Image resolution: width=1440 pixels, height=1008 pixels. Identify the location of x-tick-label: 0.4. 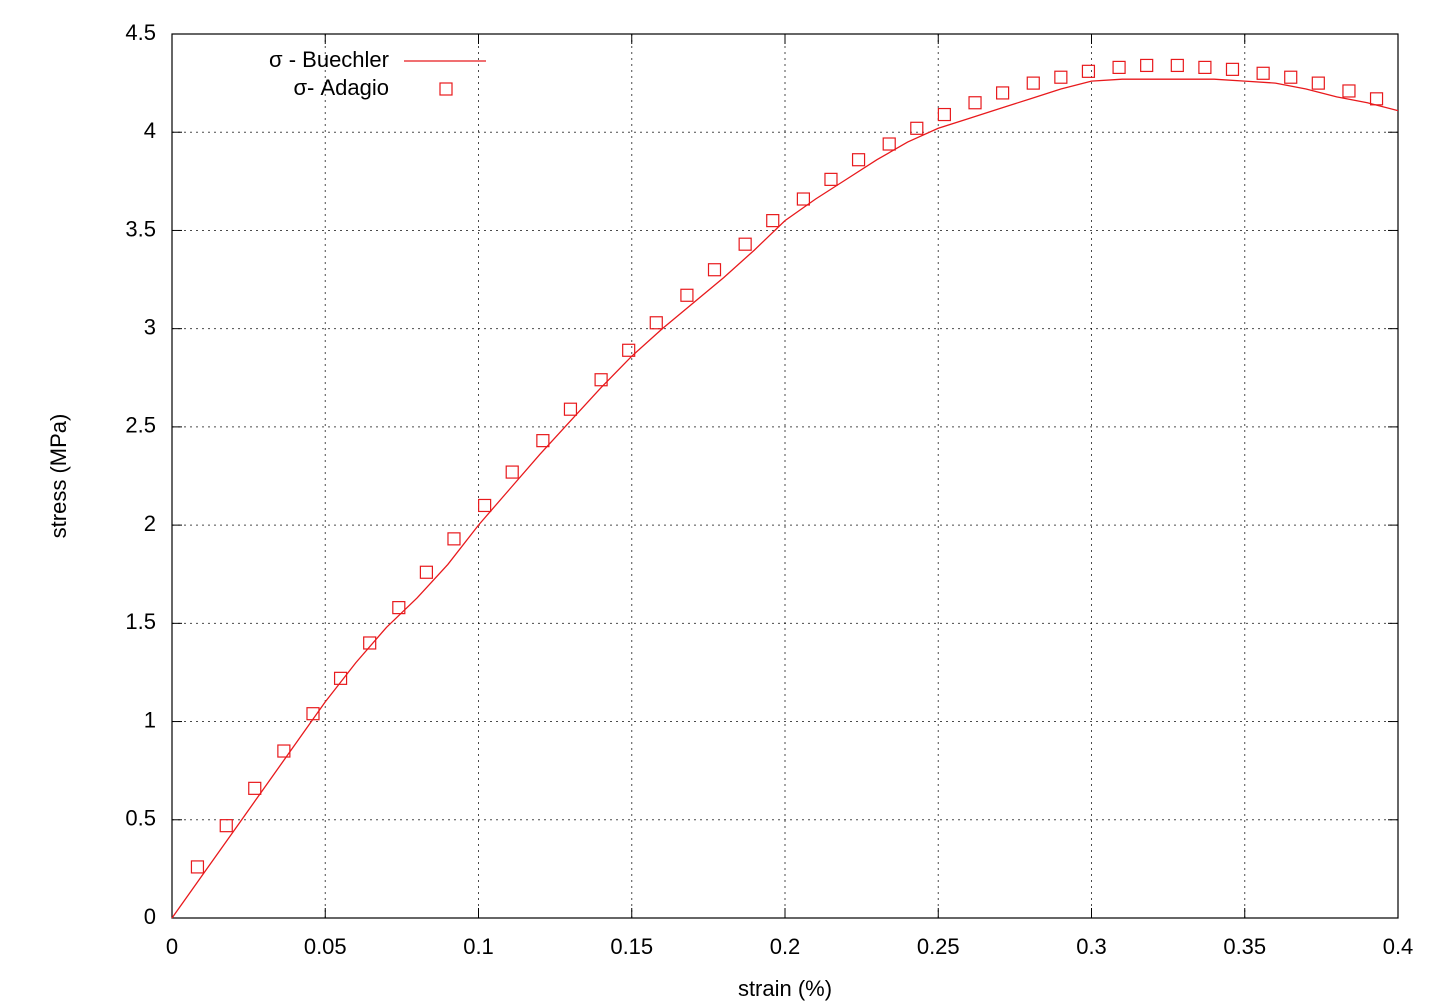
(1398, 946).